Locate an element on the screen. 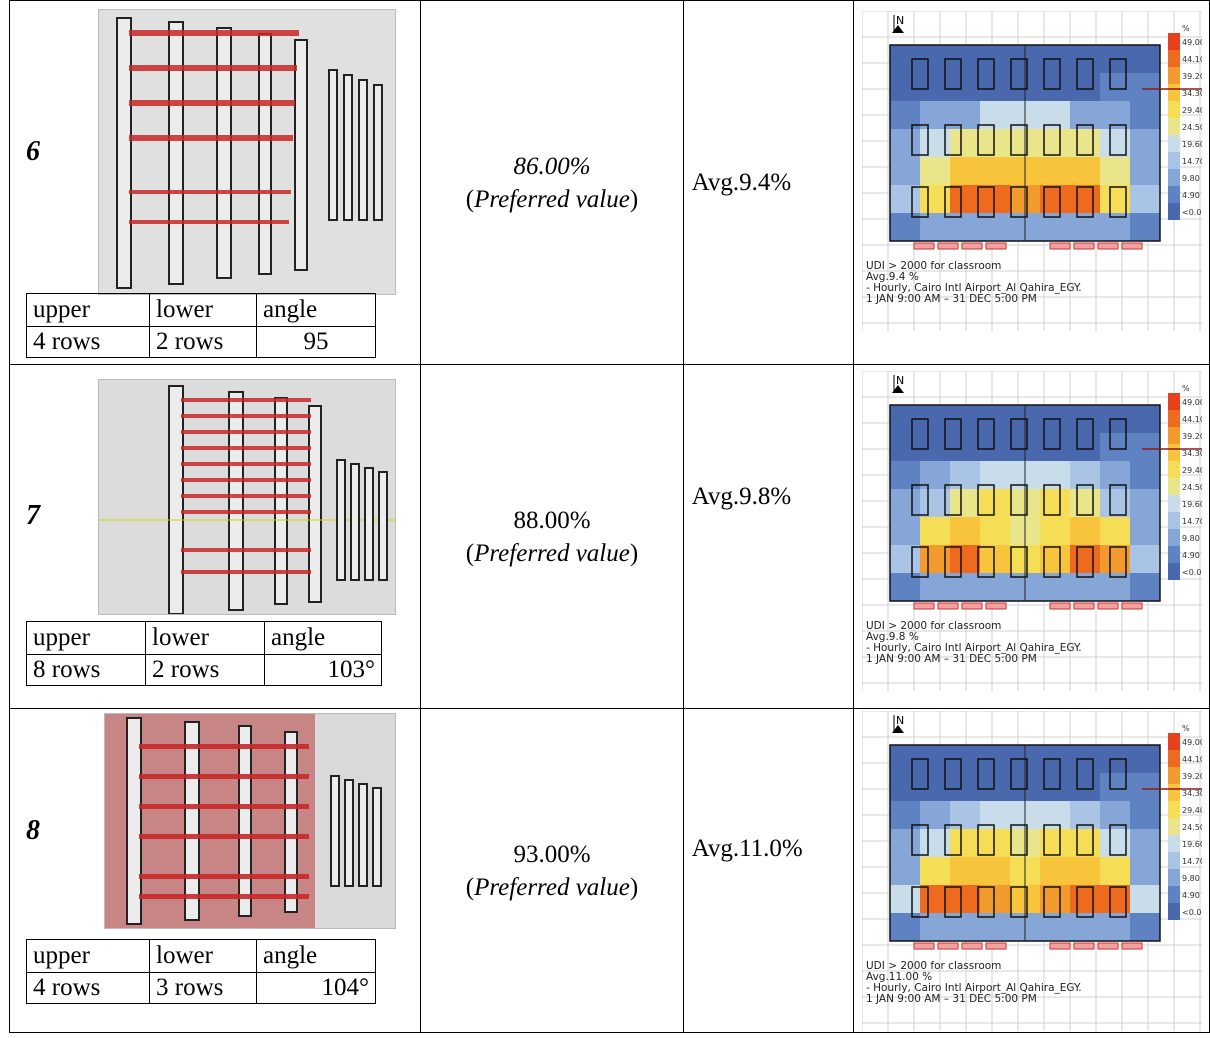 The height and width of the screenshot is (1038, 1210). value-lower: 2 rows is located at coordinates (205, 670).